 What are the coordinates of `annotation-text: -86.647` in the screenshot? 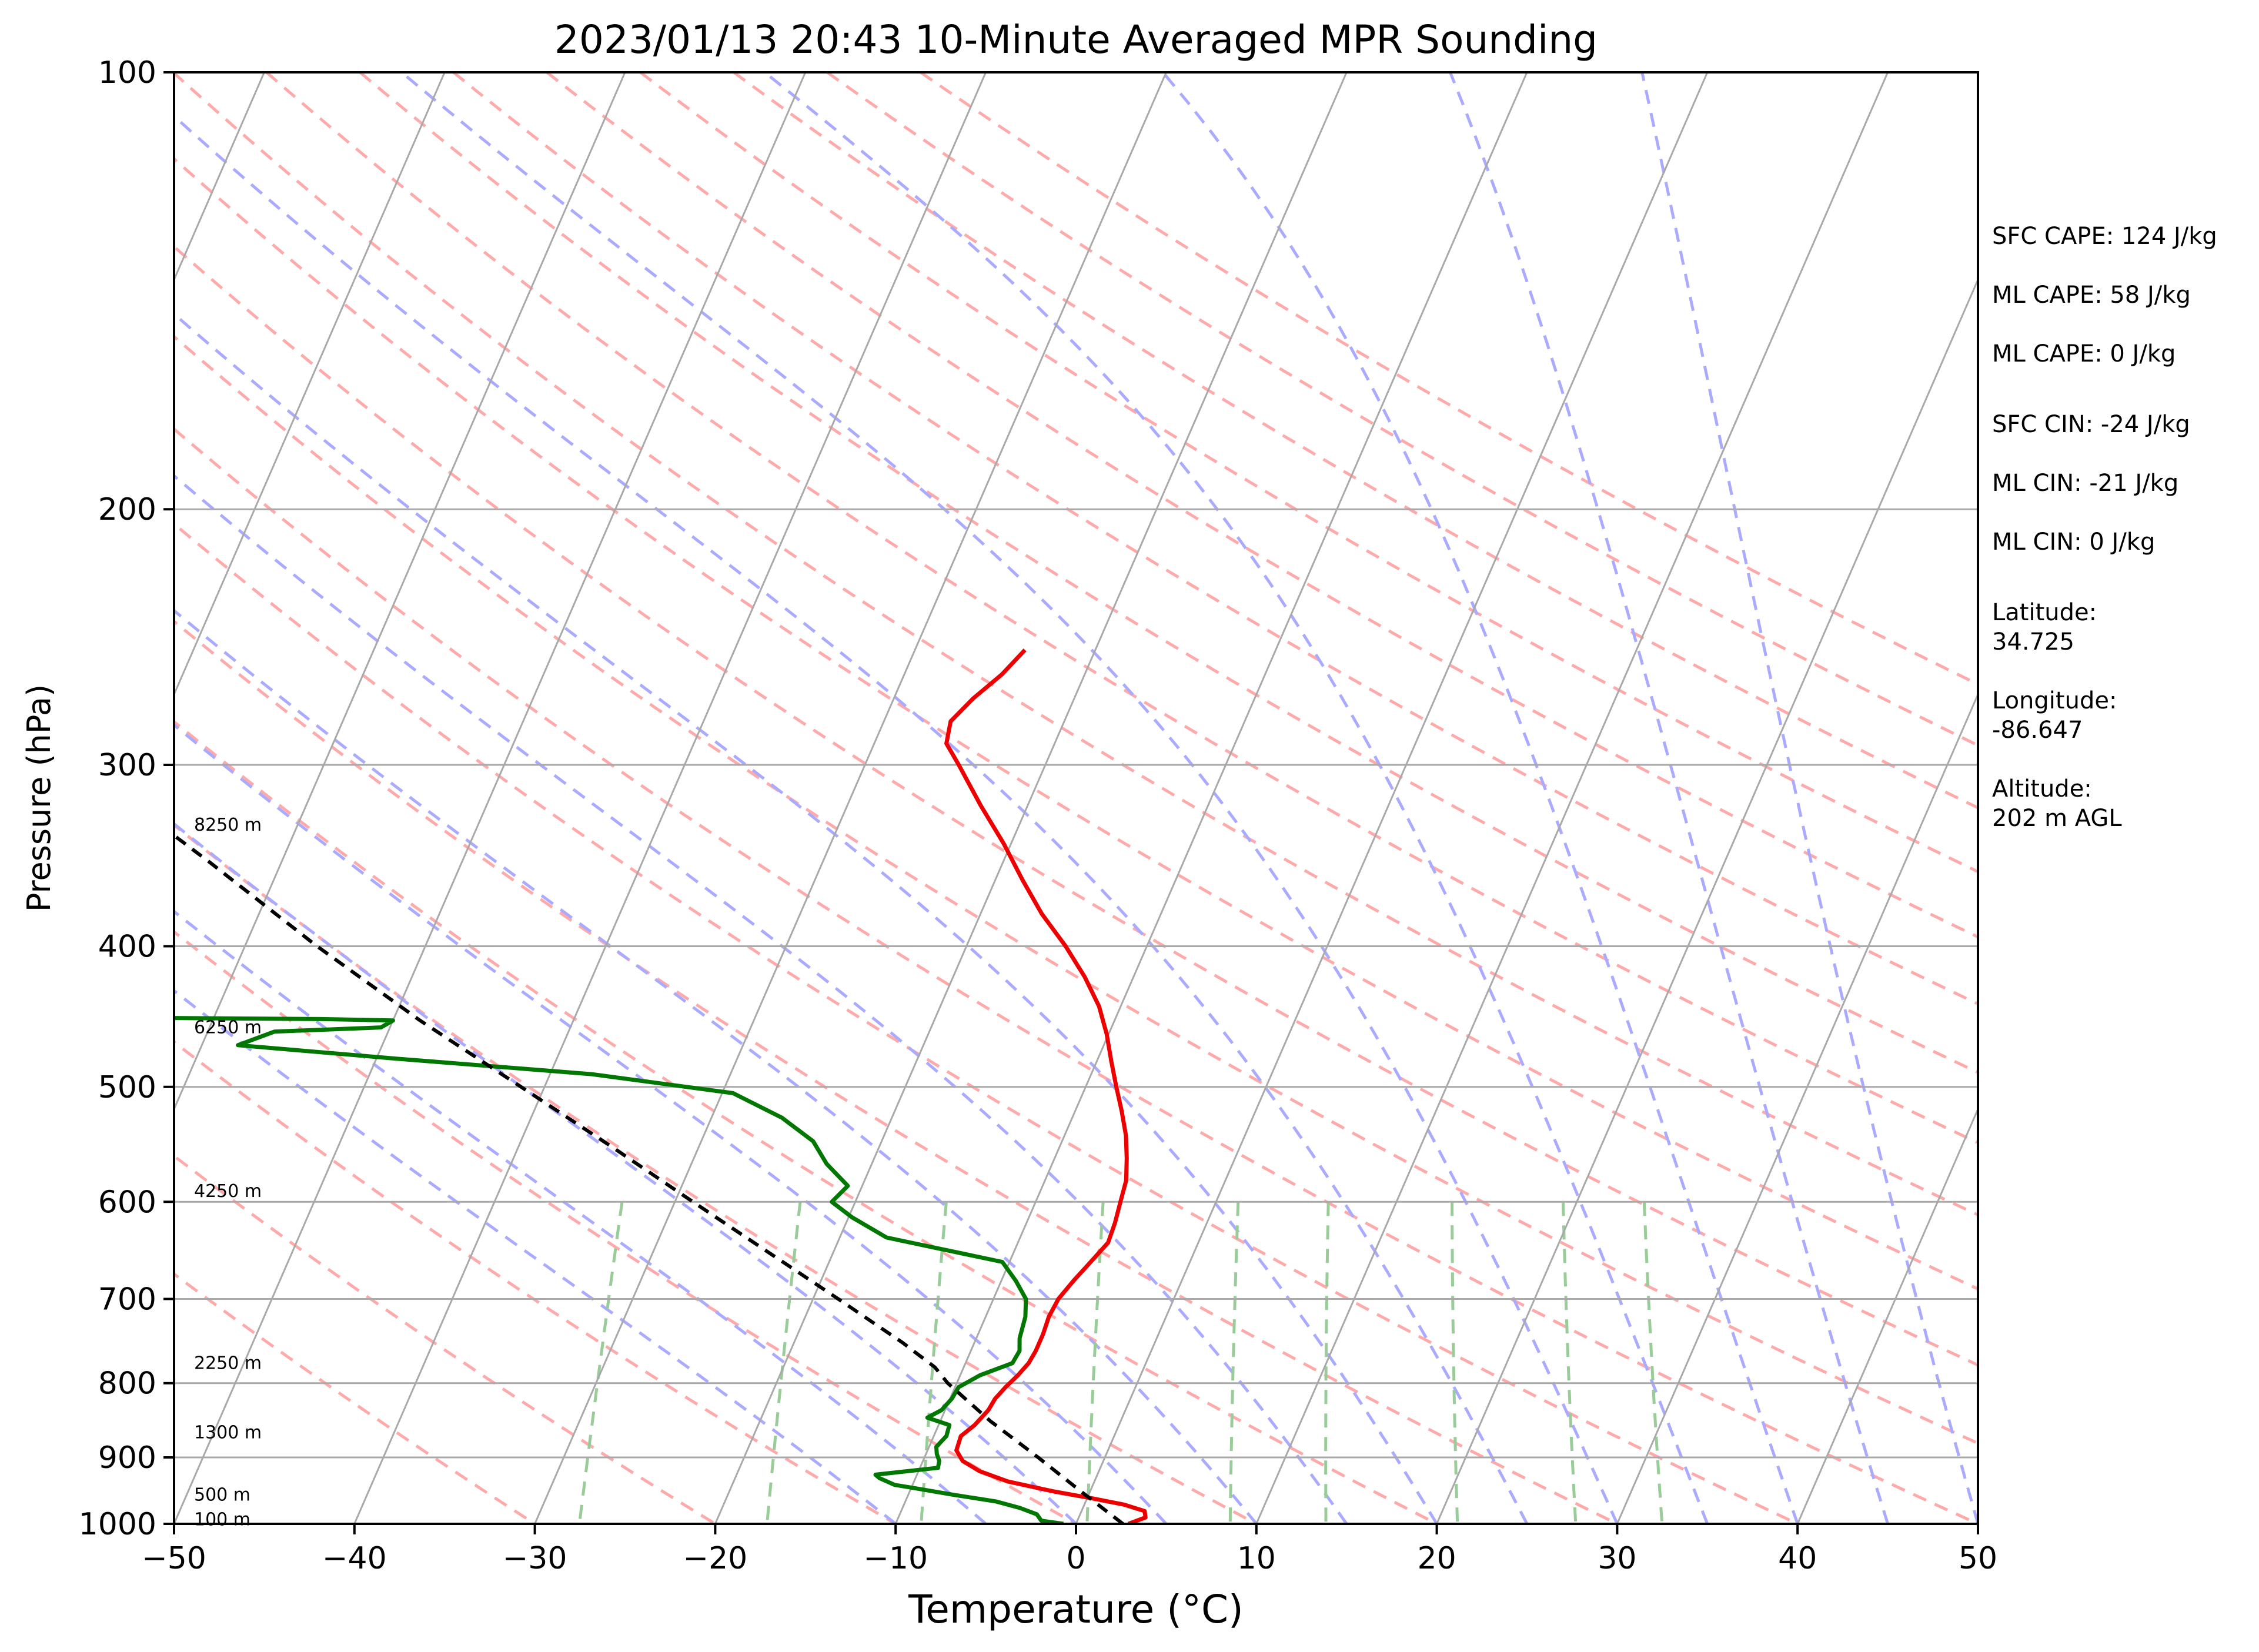 It's located at (2037, 730).